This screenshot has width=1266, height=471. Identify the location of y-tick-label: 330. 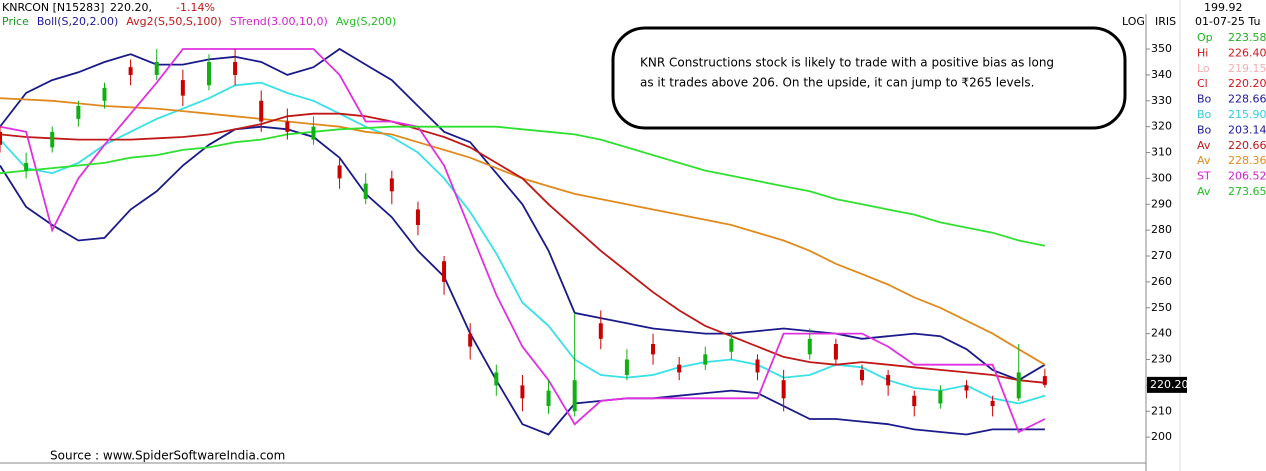
(1161, 100).